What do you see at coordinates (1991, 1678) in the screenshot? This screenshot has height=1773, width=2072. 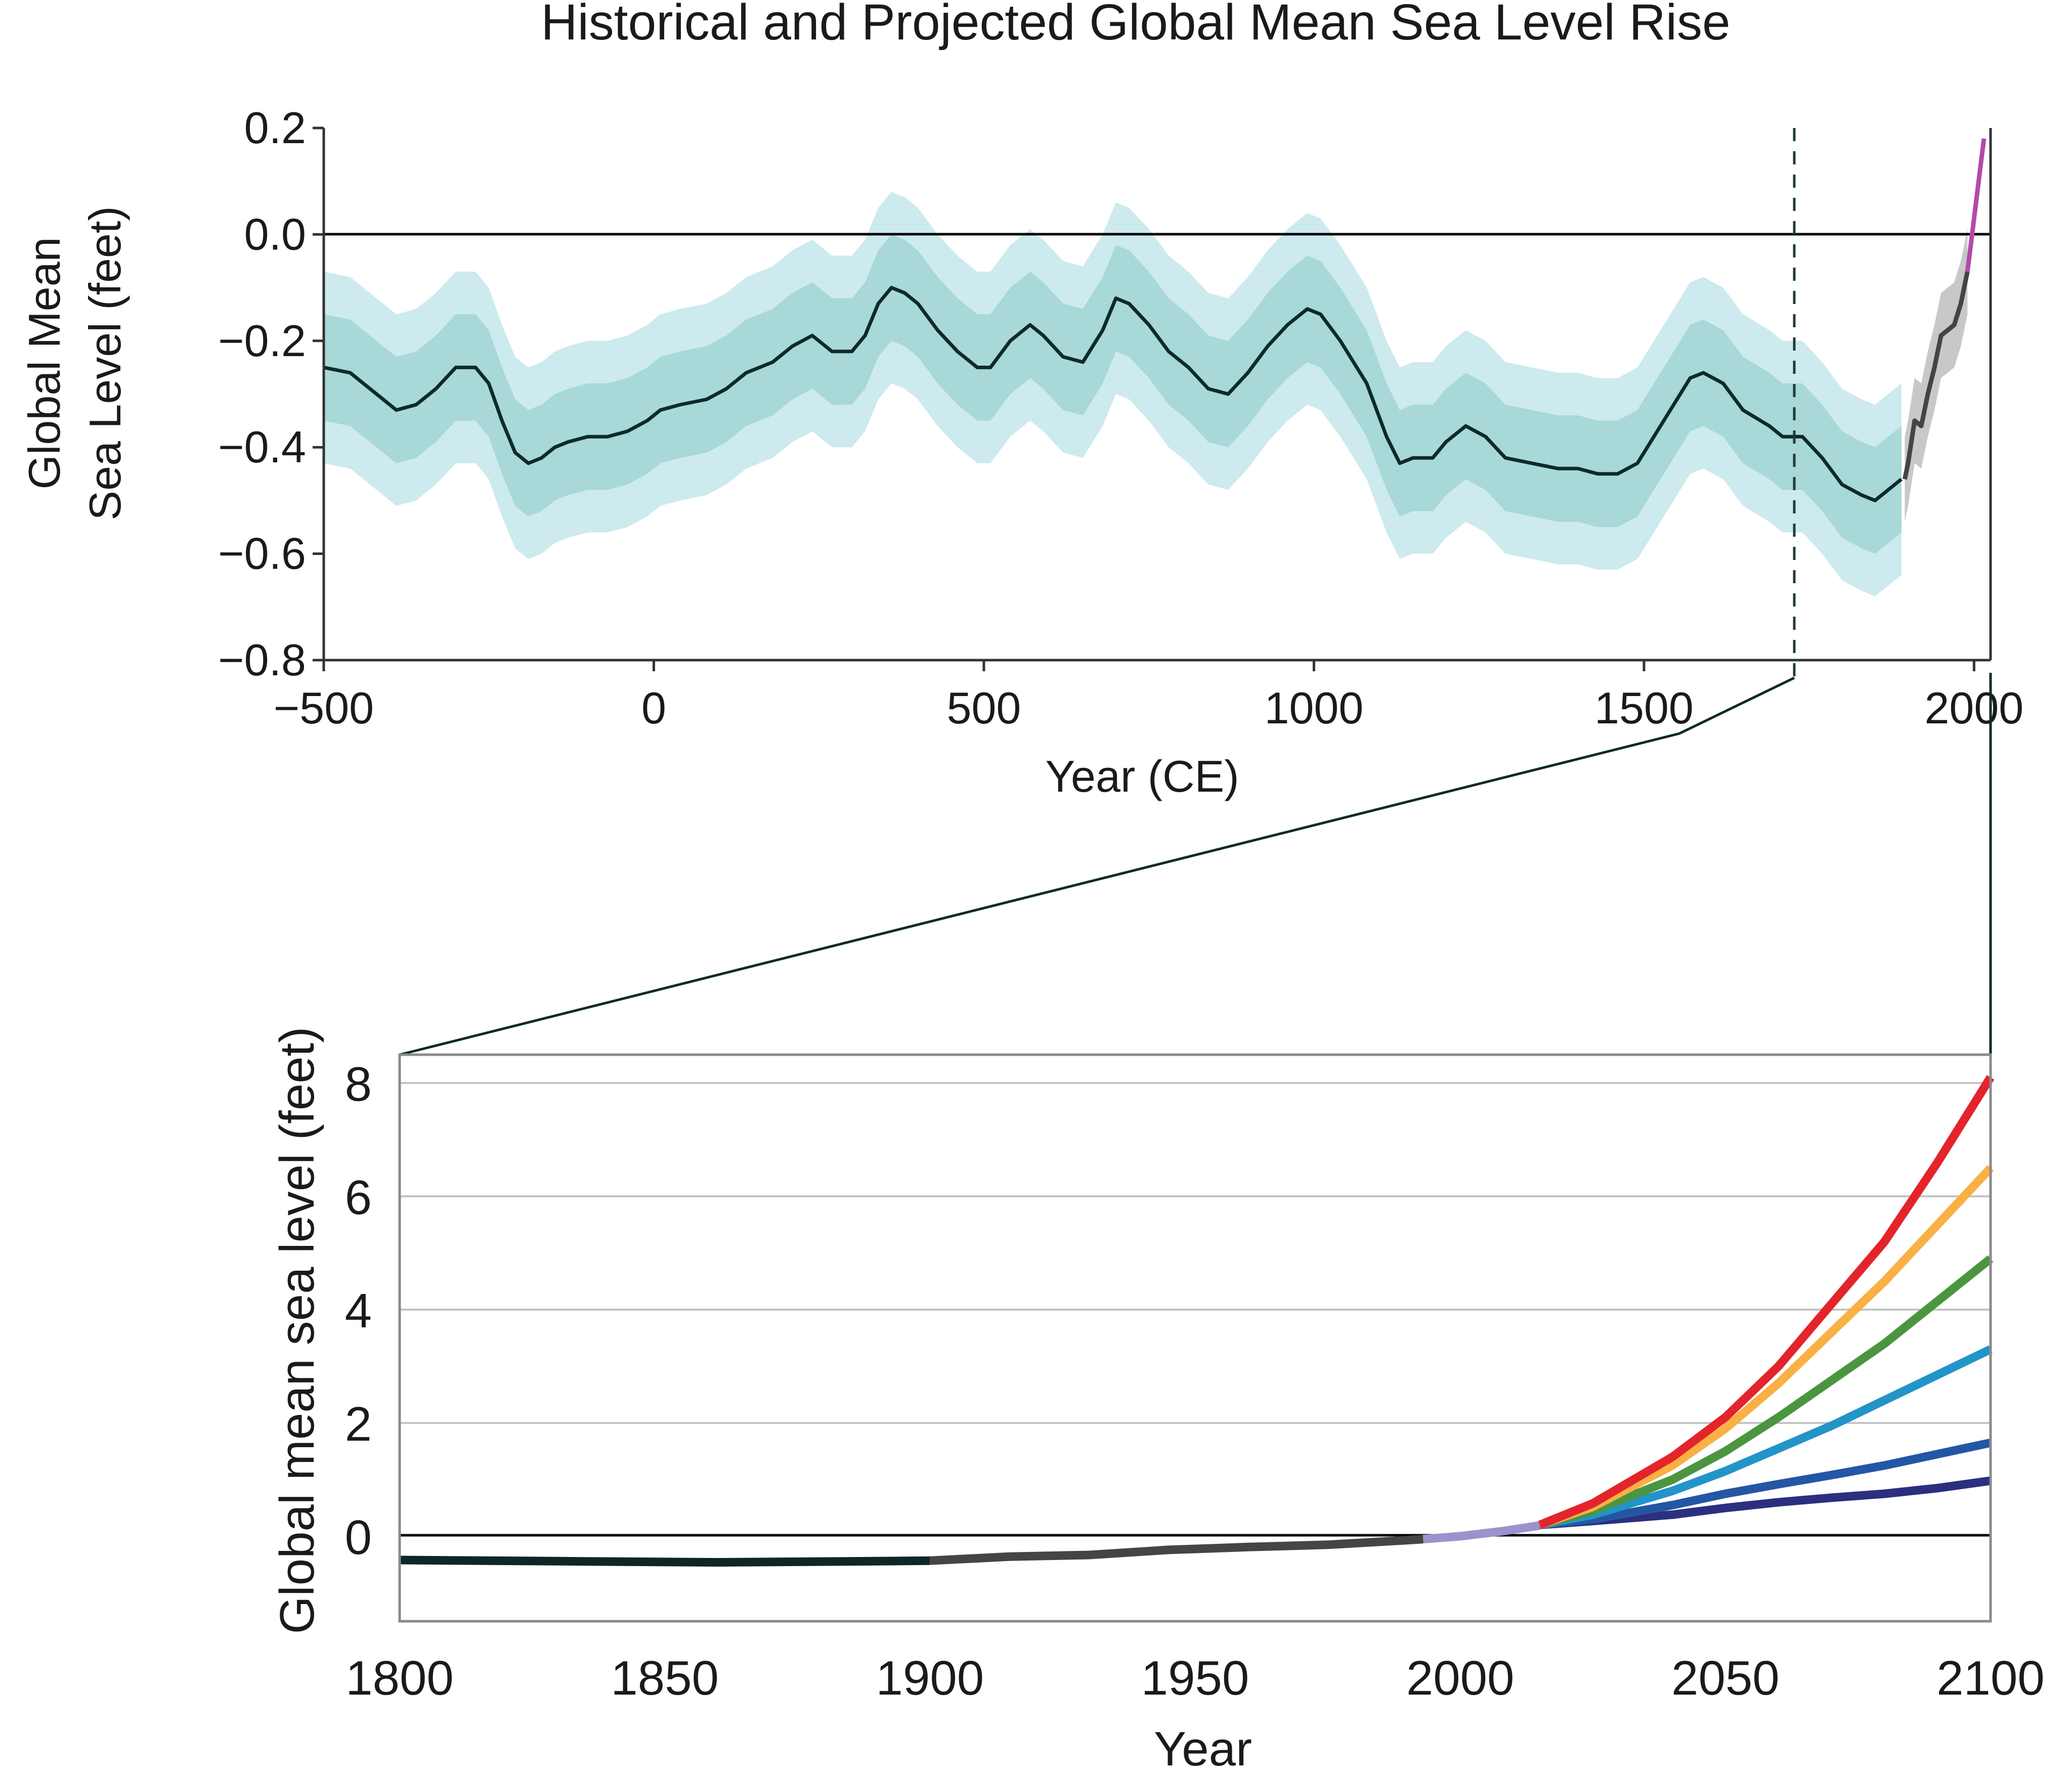 I see `bottom-x-tick-label: 2100` at bounding box center [1991, 1678].